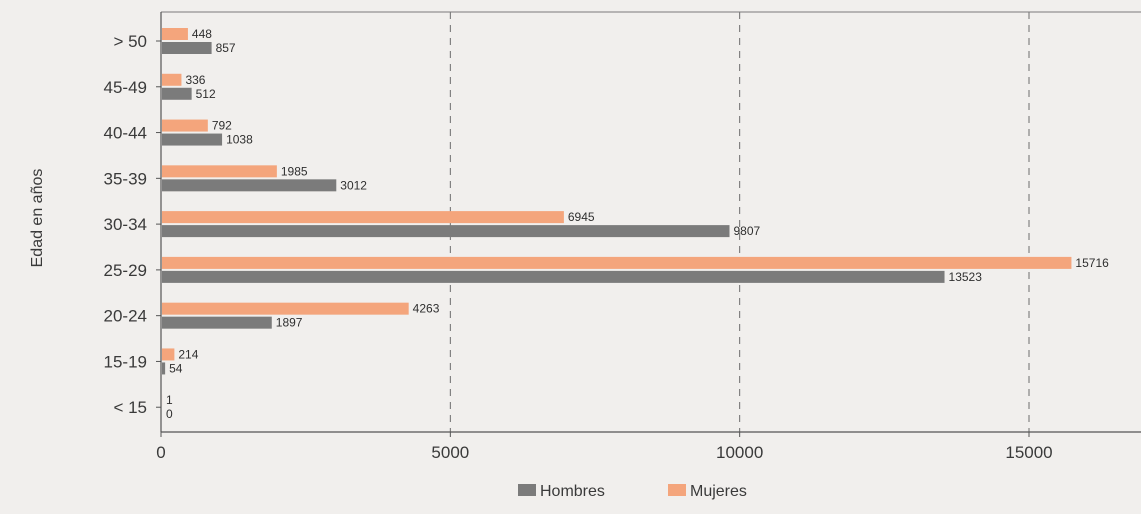  I want to click on x-tick-label: 5000, so click(450, 452).